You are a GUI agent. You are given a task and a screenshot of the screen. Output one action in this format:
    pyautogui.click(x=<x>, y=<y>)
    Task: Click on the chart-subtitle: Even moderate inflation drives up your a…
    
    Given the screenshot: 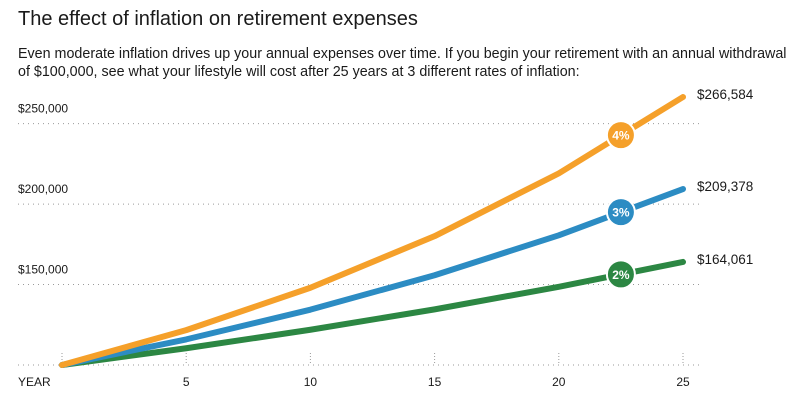 What is the action you would take?
    pyautogui.click(x=402, y=63)
    